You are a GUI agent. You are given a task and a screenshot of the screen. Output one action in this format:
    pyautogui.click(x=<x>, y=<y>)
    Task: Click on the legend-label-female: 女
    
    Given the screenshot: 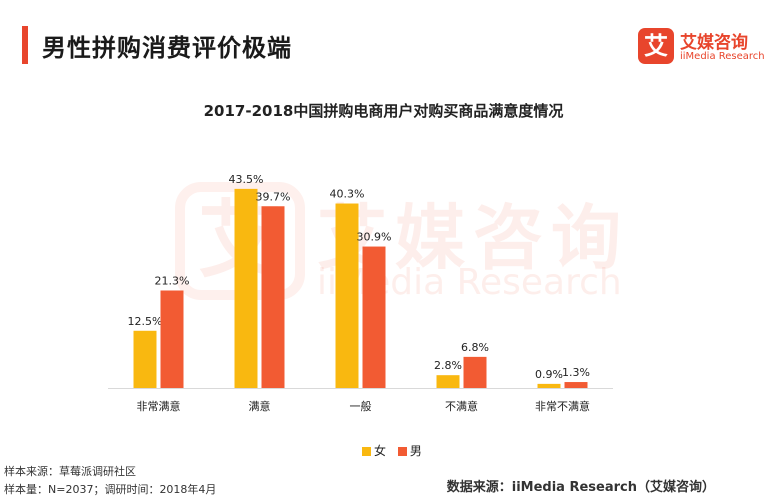 What is the action you would take?
    pyautogui.click(x=380, y=451)
    